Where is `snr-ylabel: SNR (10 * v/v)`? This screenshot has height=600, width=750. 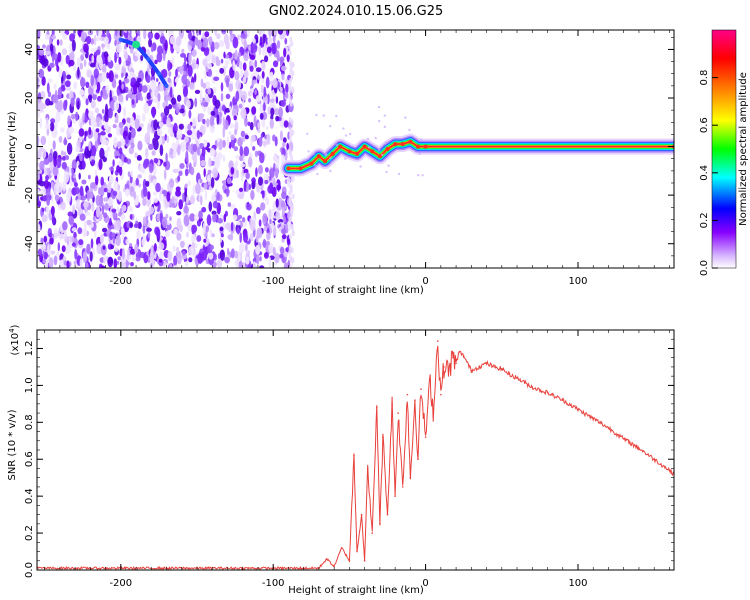
snr-ylabel: SNR (10 * v/v) is located at coordinates (12, 444).